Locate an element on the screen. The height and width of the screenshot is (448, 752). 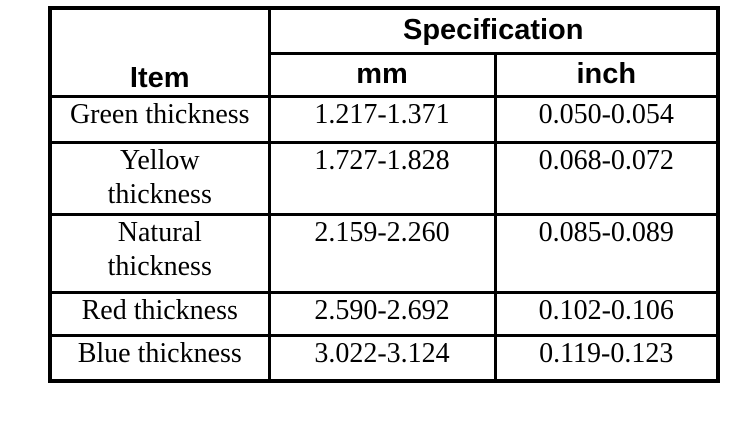
item-cell: Blue thickness is located at coordinates (159, 358).